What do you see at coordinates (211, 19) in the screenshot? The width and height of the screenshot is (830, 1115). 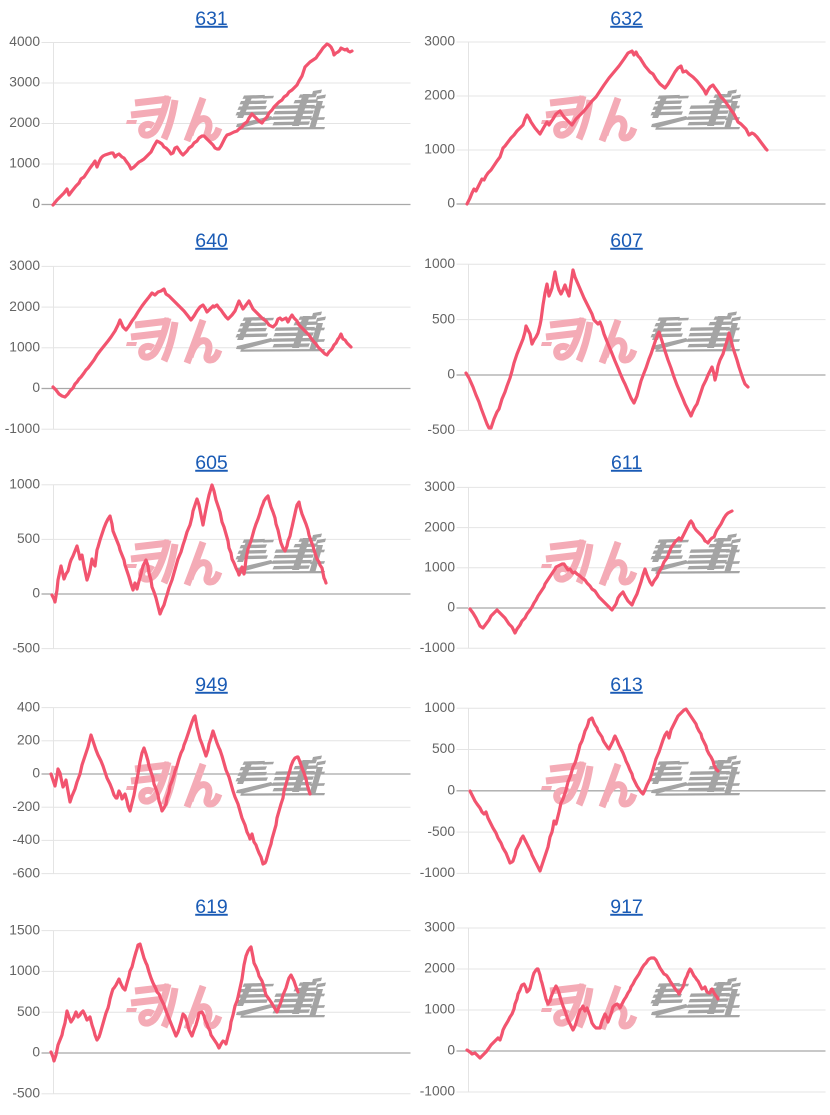 I see `svg-text: 631` at bounding box center [211, 19].